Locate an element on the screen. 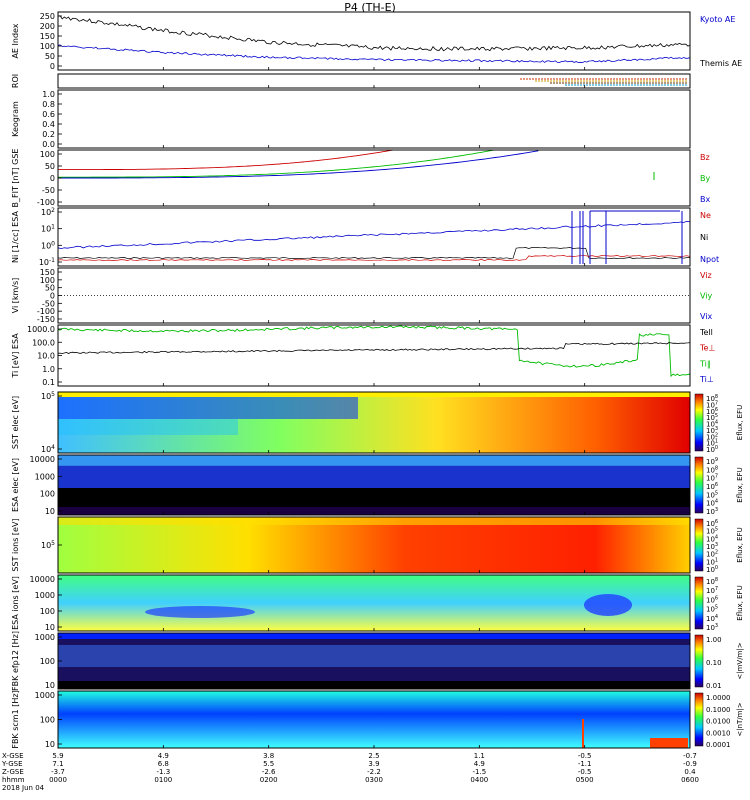  y-tick-label: 250 is located at coordinates (47, 16).